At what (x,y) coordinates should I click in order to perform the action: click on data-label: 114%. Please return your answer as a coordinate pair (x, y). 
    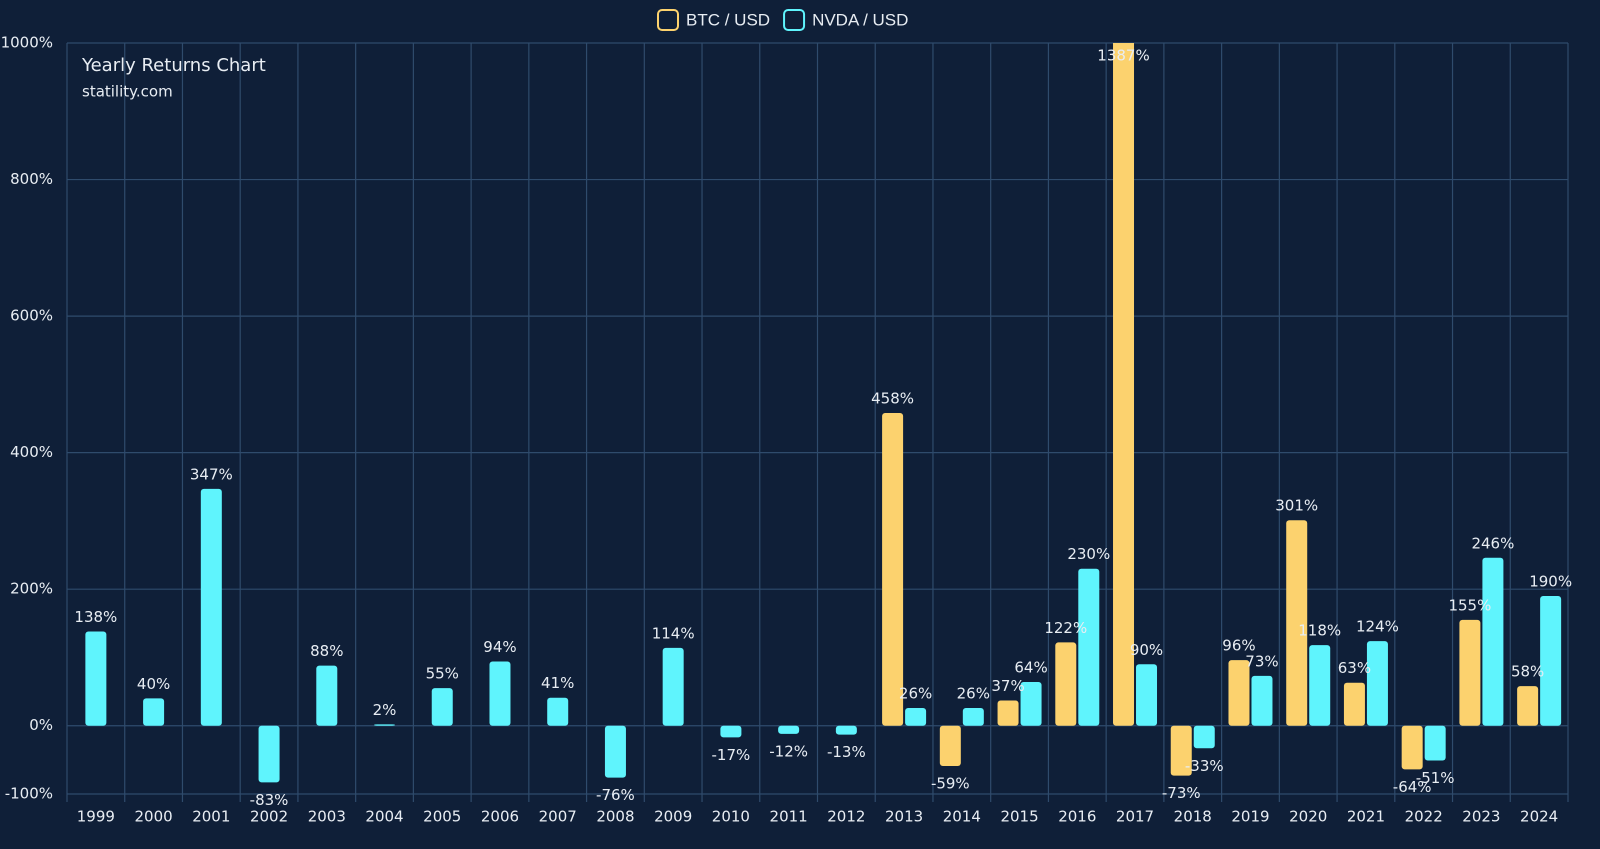
    Looking at the image, I should click on (673, 633).